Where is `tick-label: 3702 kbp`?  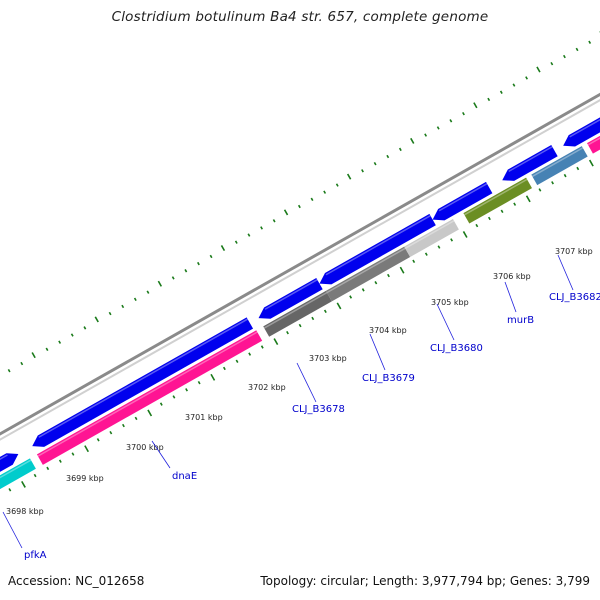 tick-label: 3702 kbp is located at coordinates (267, 387).